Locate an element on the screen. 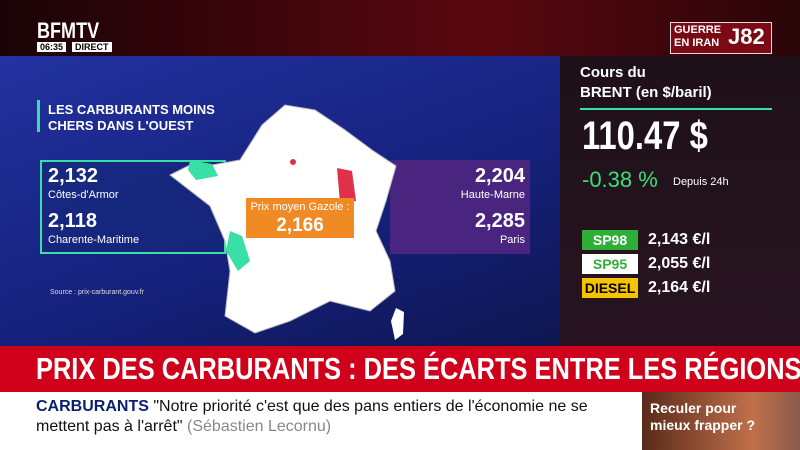 This screenshot has width=800, height=450. fuel-price: 2,143 €/l is located at coordinates (679, 239).